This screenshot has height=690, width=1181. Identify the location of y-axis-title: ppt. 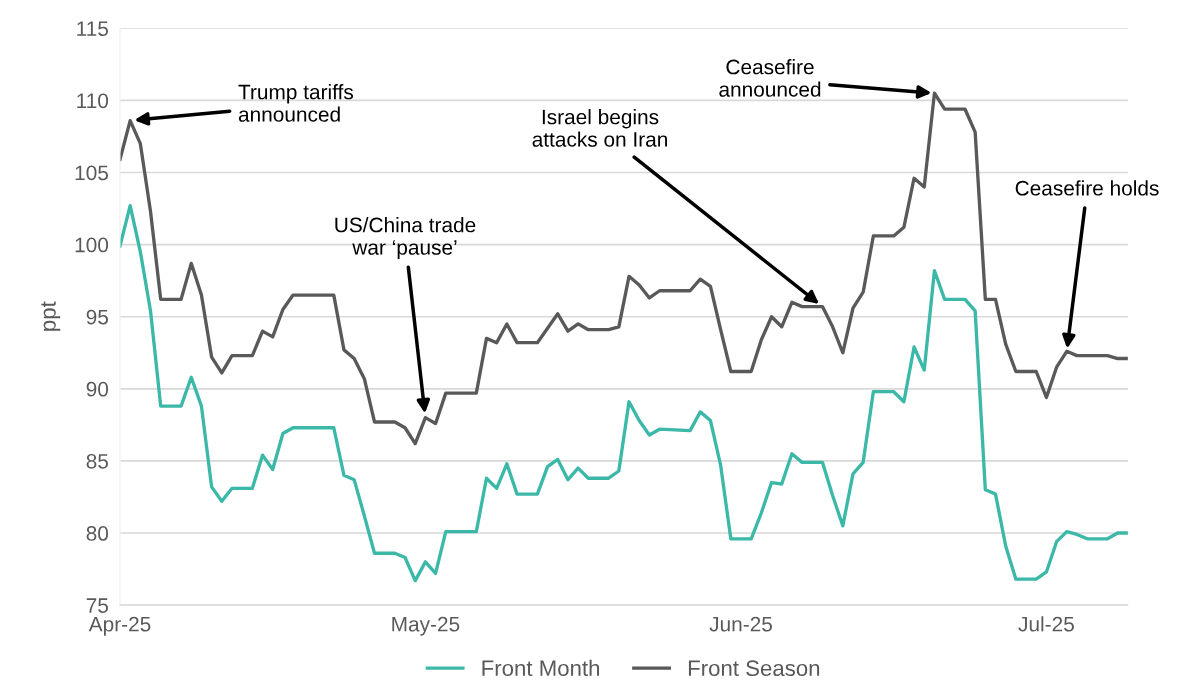
(51, 316).